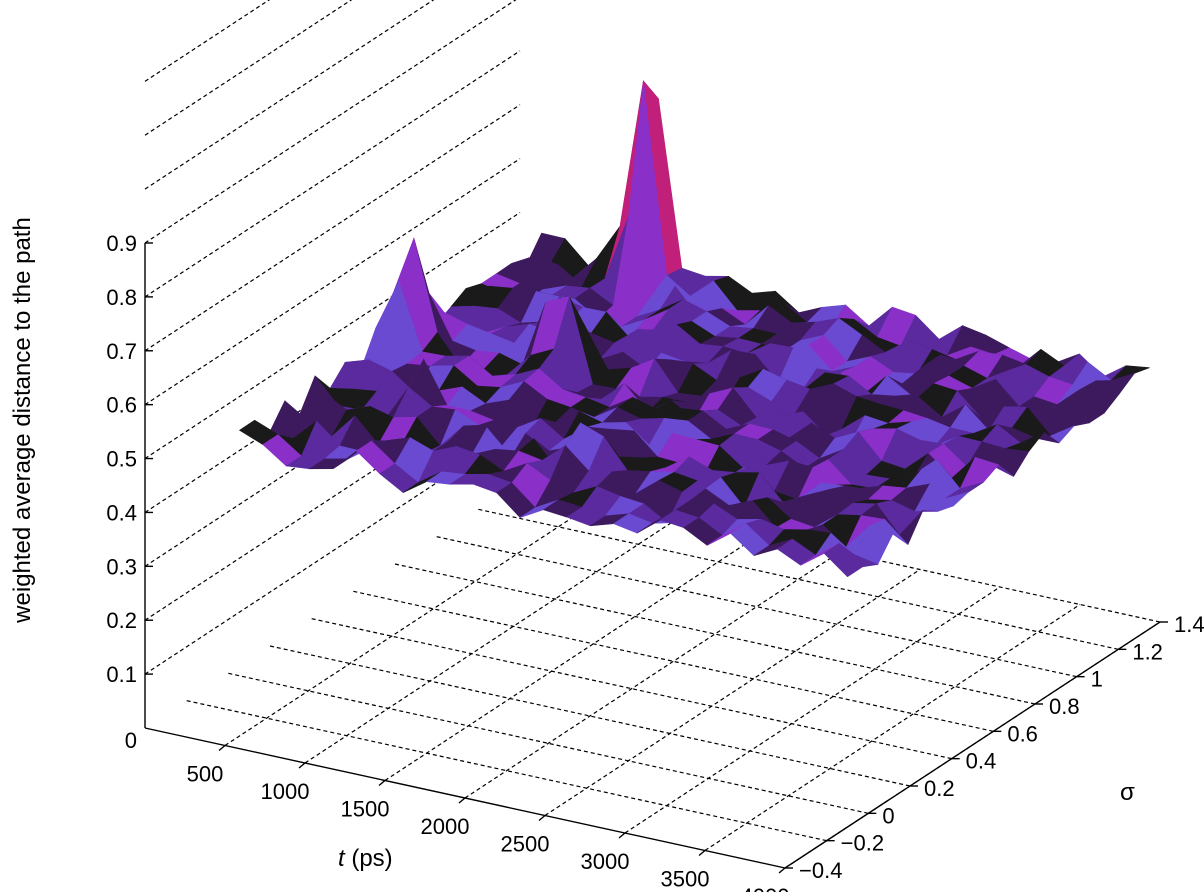  What do you see at coordinates (121, 351) in the screenshot?
I see `z-tick-label: 0.7` at bounding box center [121, 351].